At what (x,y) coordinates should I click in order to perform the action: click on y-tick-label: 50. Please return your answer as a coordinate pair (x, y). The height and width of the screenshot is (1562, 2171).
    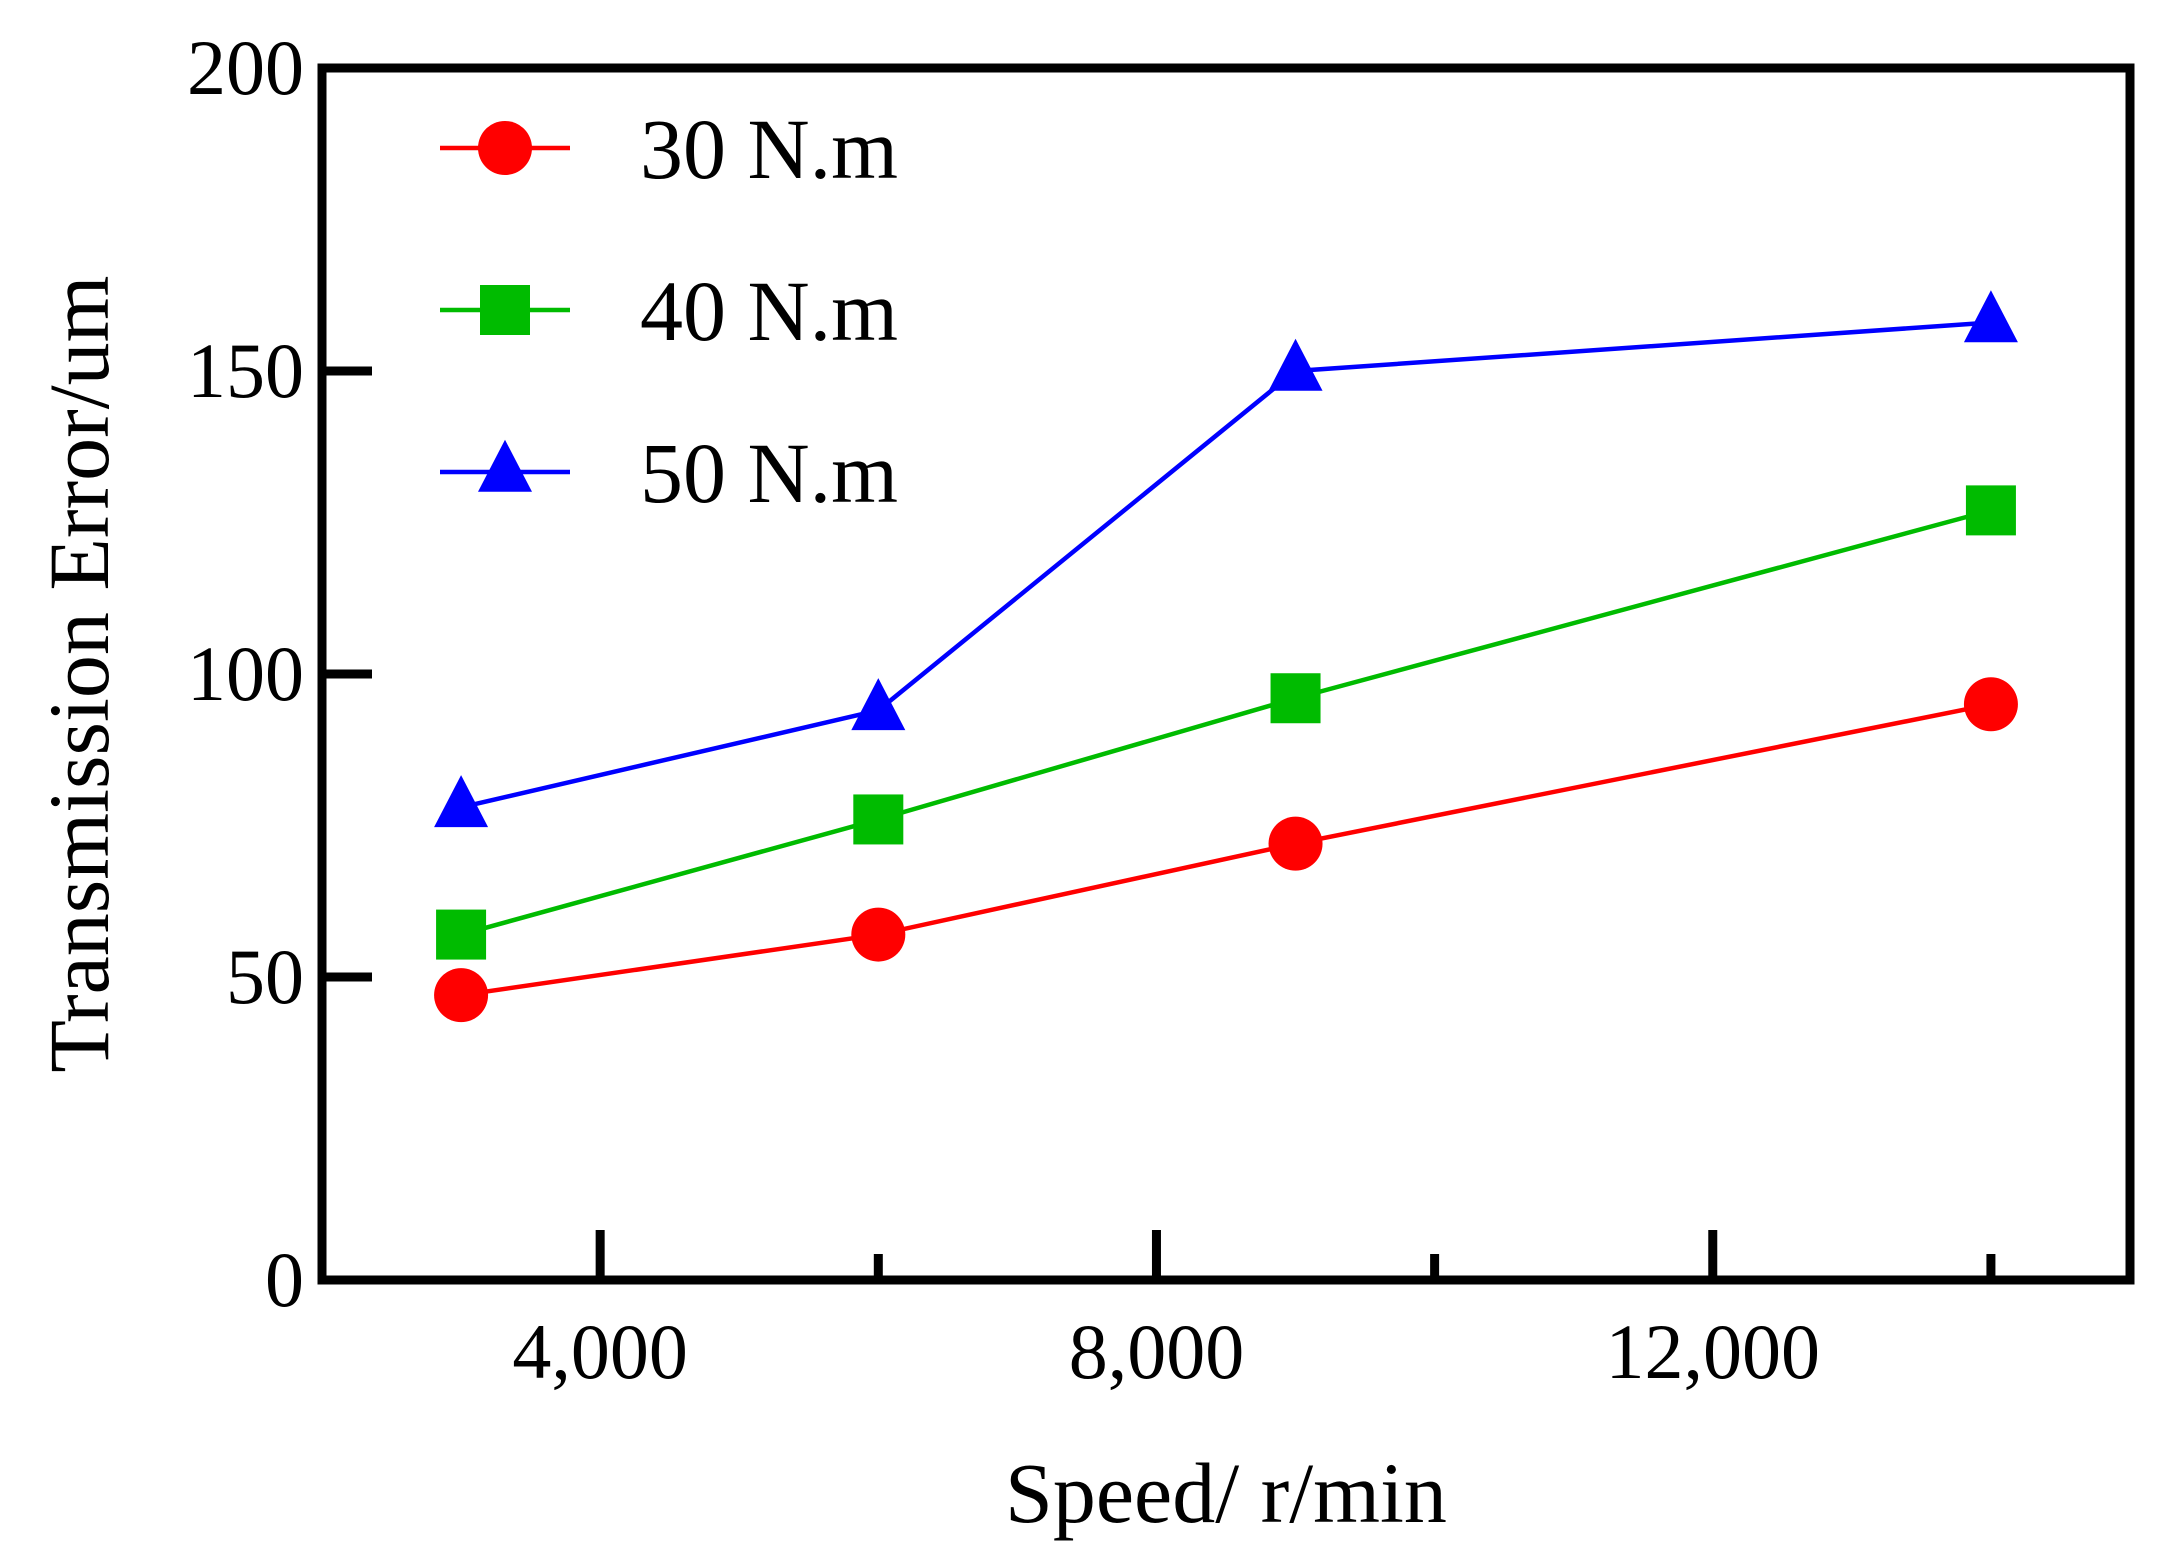
    Looking at the image, I should click on (265, 976).